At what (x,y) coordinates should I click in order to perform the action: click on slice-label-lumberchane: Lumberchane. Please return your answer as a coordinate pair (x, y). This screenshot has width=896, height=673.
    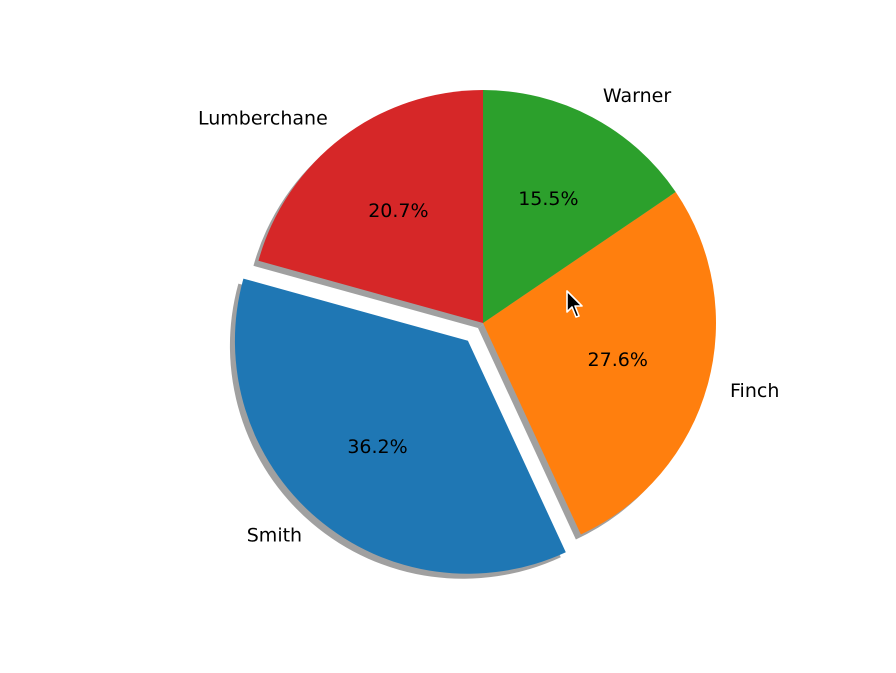
    Looking at the image, I should click on (263, 119).